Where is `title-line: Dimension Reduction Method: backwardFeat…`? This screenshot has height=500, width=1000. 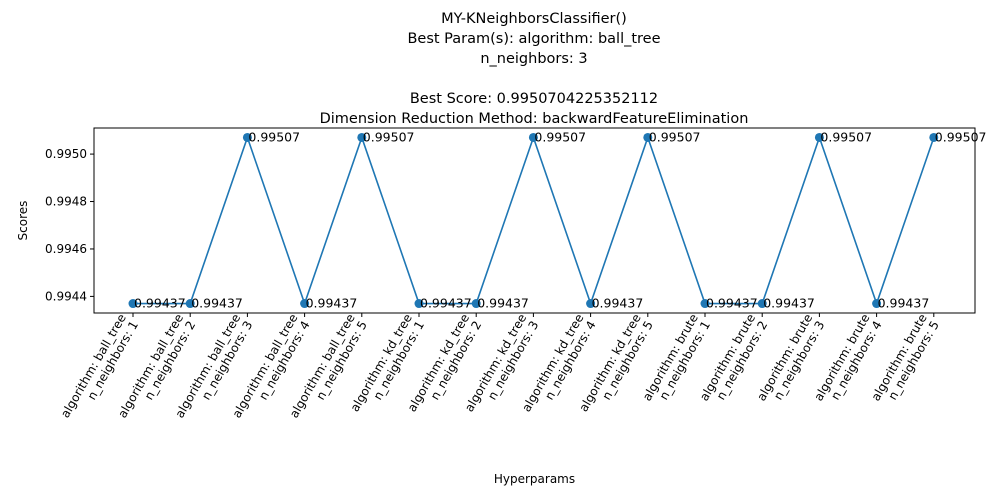
title-line: Dimension Reduction Method: backwardFeat… is located at coordinates (534, 119).